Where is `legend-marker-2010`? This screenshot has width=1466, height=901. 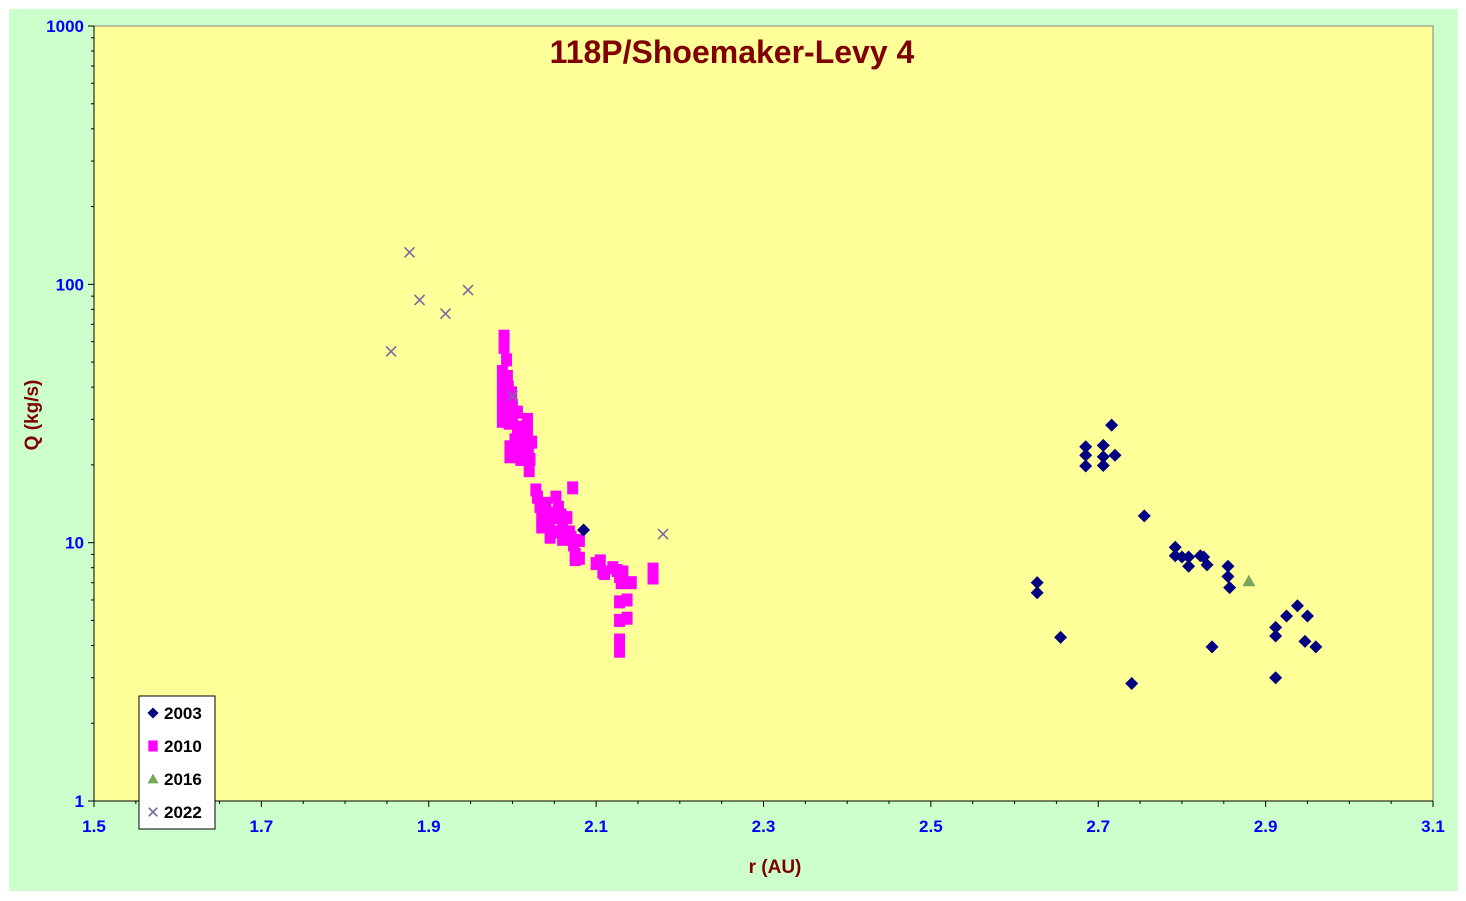
legend-marker-2010 is located at coordinates (153, 746).